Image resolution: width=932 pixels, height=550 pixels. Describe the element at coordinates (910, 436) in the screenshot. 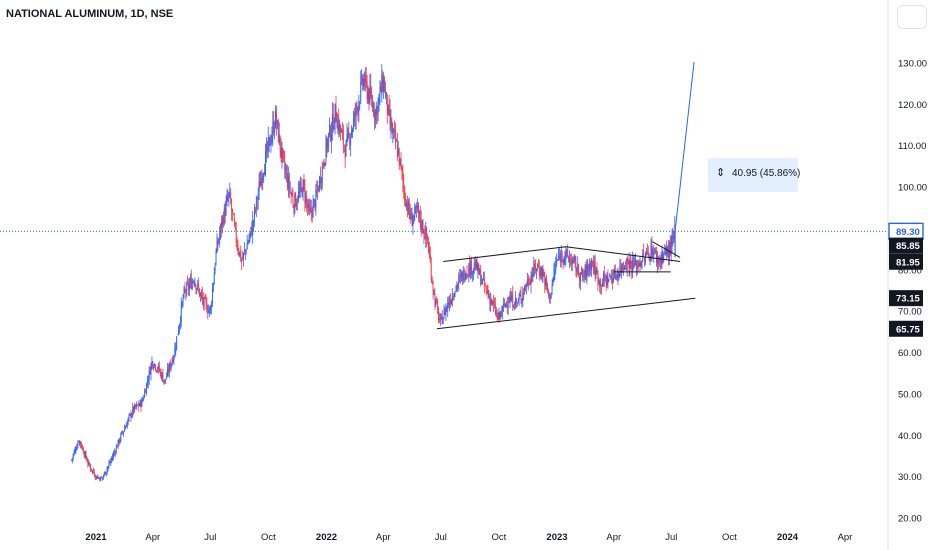

I see `y-tick-label: 40.00` at that location.